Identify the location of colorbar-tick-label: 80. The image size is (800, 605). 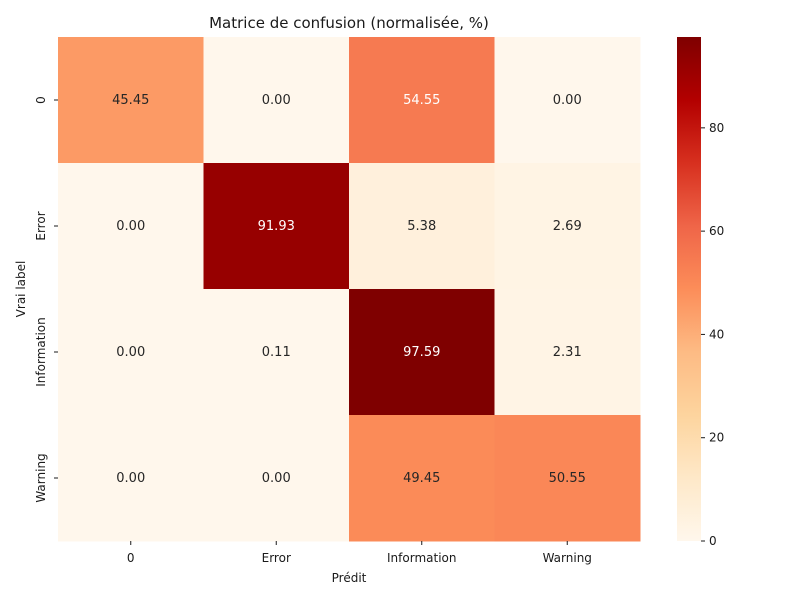
(716, 128).